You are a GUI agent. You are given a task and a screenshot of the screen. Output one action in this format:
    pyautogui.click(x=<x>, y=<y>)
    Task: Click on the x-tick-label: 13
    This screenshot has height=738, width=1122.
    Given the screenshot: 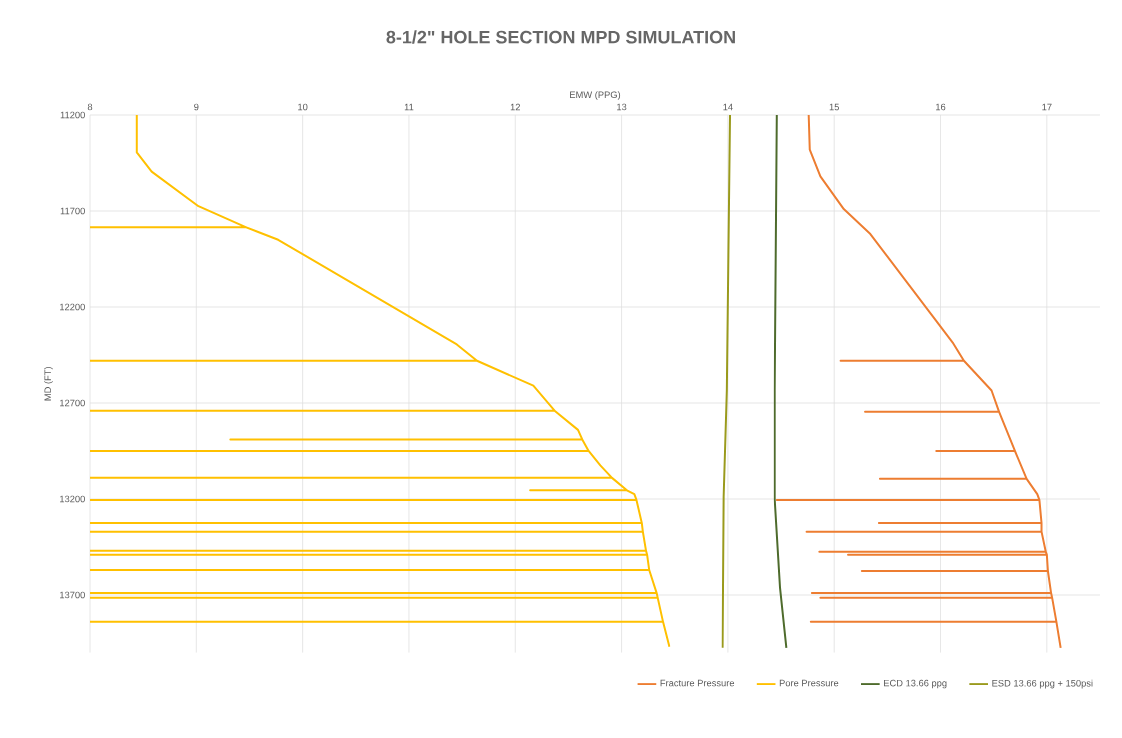 What is the action you would take?
    pyautogui.click(x=622, y=107)
    